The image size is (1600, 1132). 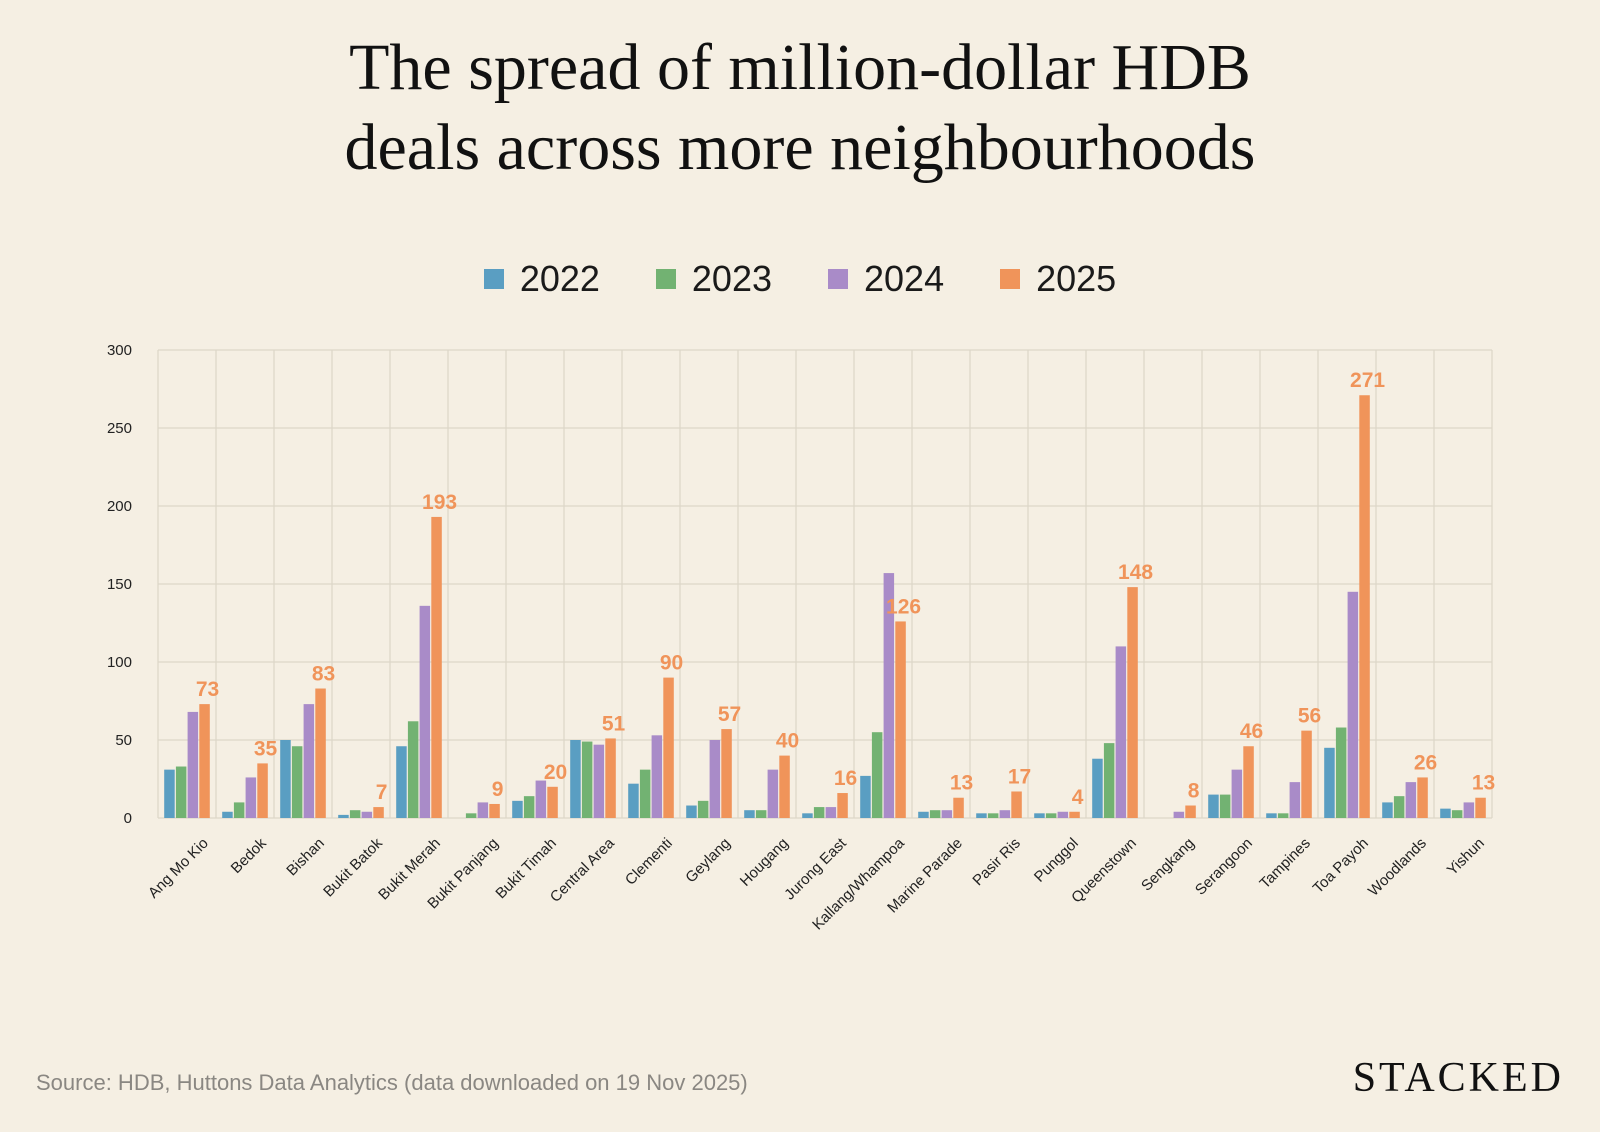 I want to click on data-label: 17, so click(x=1019, y=776).